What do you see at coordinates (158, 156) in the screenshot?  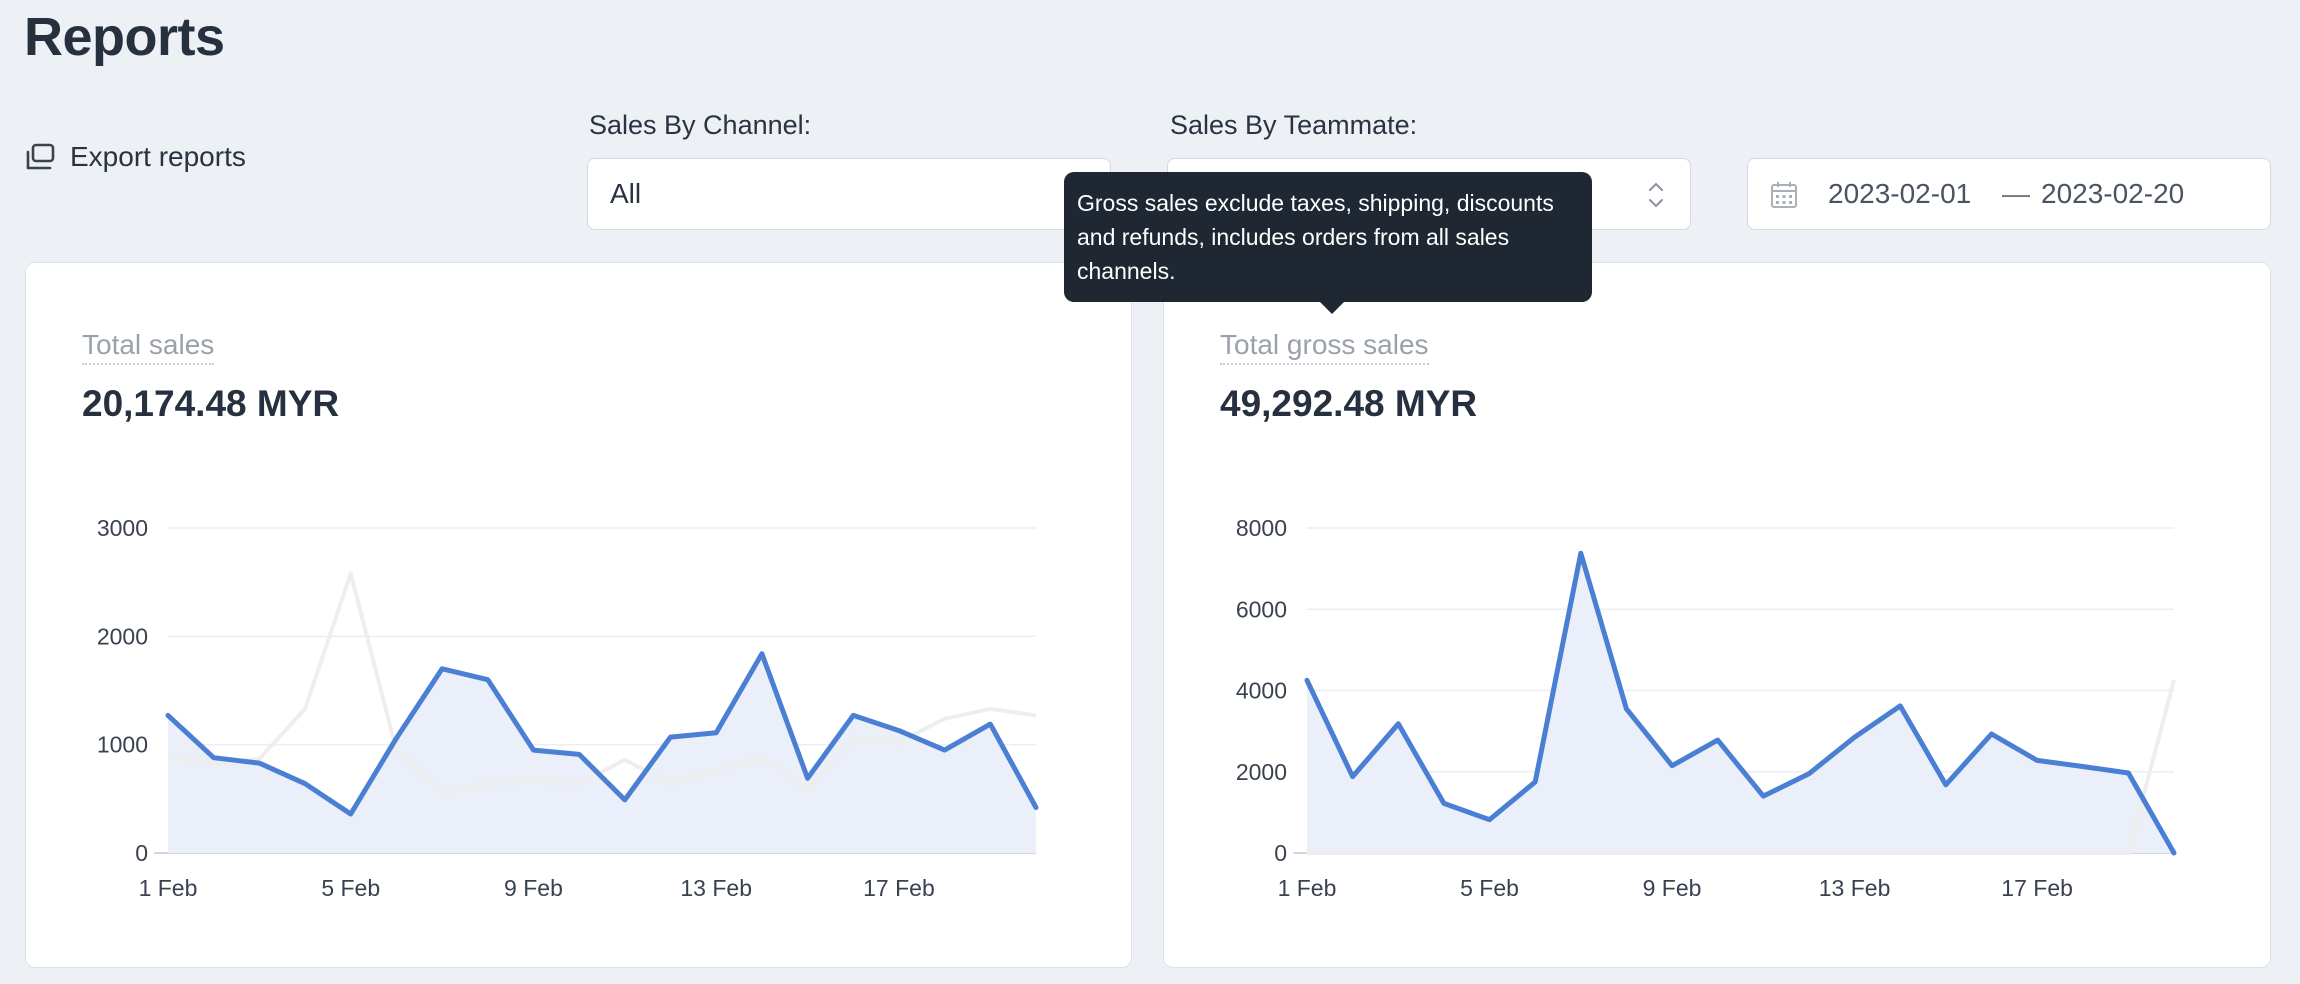 I see `export-reports-label: Export reports` at bounding box center [158, 156].